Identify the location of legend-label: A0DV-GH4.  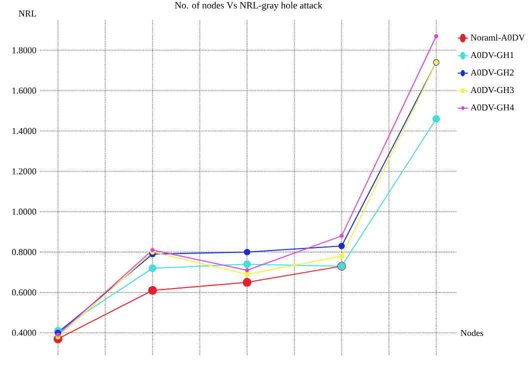
(492, 107).